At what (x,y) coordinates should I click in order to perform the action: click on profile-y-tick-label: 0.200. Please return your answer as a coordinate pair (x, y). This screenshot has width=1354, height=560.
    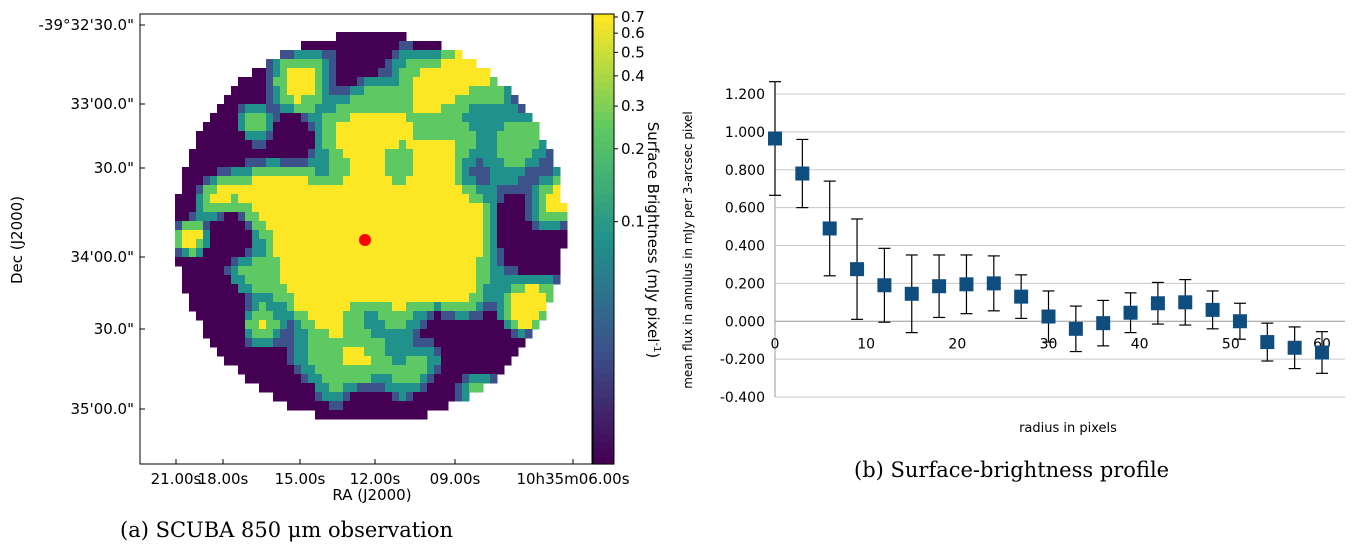
    Looking at the image, I should click on (745, 284).